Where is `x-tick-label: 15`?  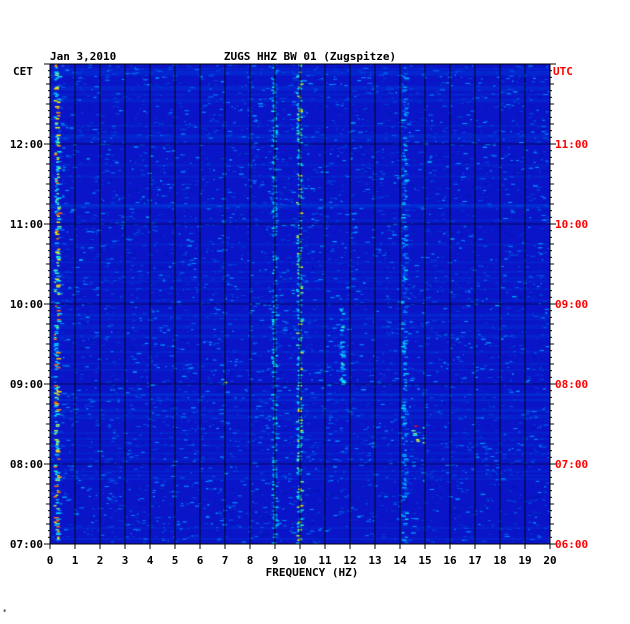
x-tick-label: 15 is located at coordinates (424, 560).